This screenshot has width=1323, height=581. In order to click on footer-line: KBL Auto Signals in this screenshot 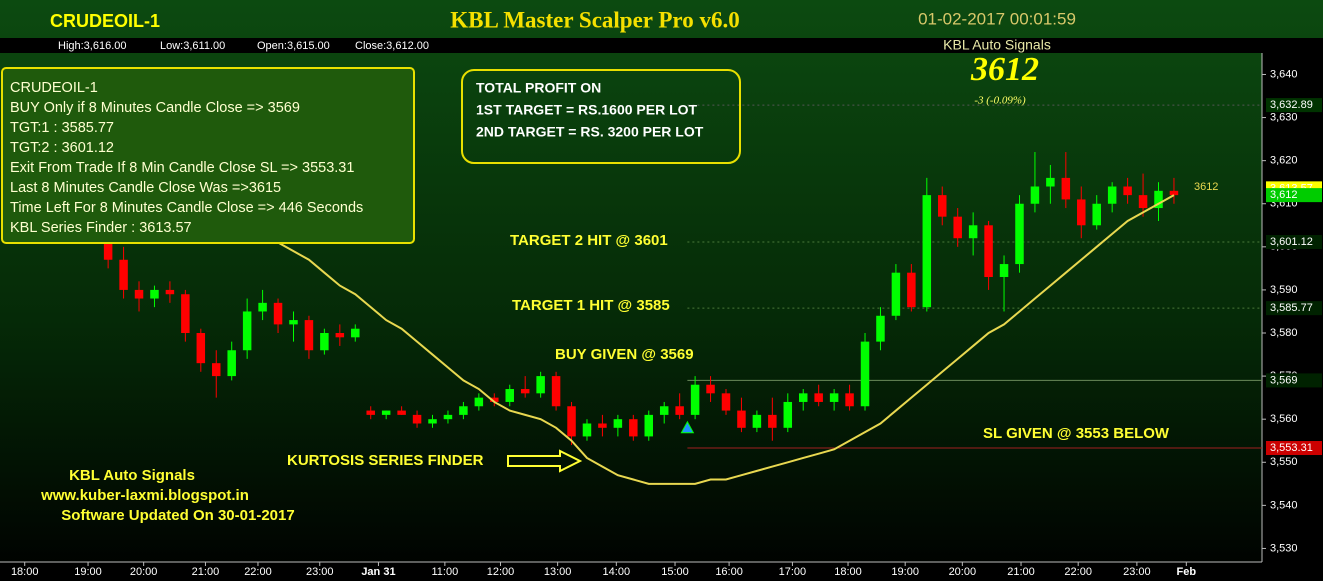, I will do `click(132, 475)`.